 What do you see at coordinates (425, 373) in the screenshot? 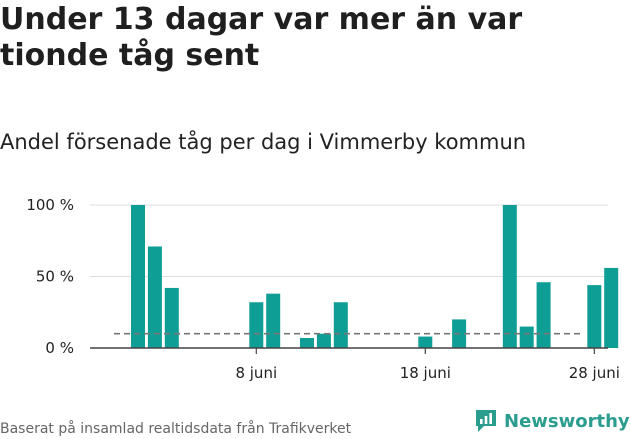
I see `x-tick-label: 18 juni` at bounding box center [425, 373].